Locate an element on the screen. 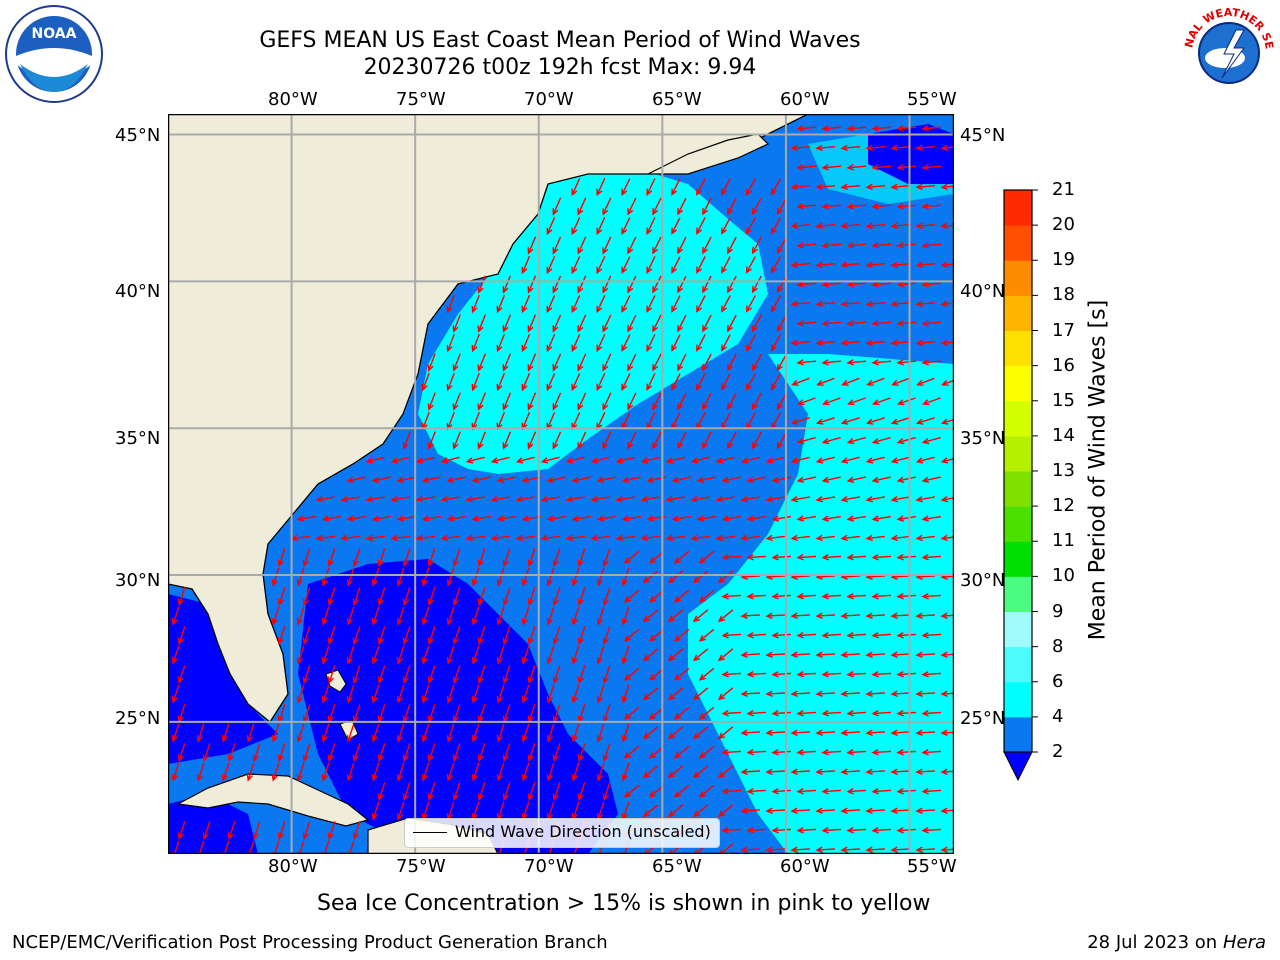 This screenshot has height=960, width=1280. lat-label-right: 40°N is located at coordinates (983, 291).